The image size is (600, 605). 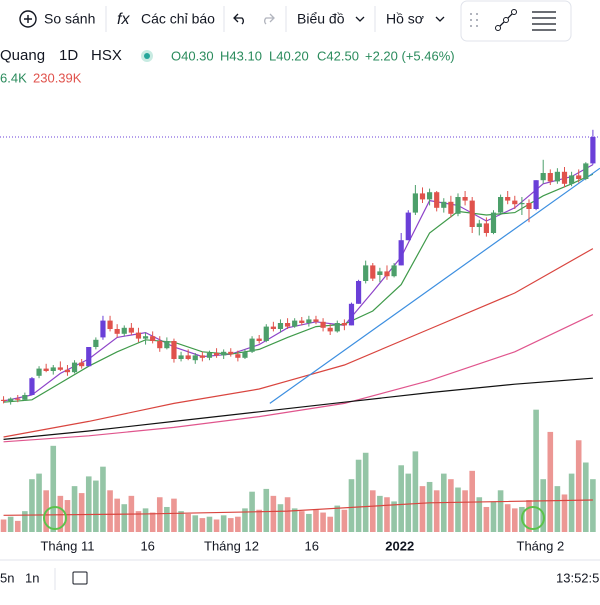 I want to click on trendline-tool-dot, so click(x=498, y=28).